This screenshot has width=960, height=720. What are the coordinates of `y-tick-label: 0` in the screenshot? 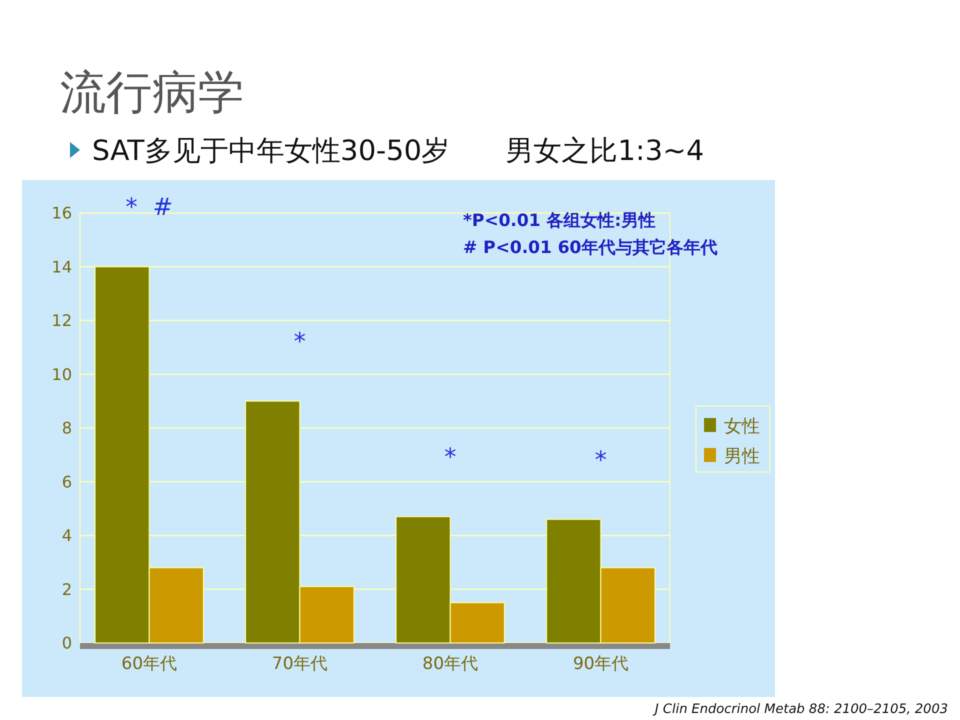 It's located at (67, 643).